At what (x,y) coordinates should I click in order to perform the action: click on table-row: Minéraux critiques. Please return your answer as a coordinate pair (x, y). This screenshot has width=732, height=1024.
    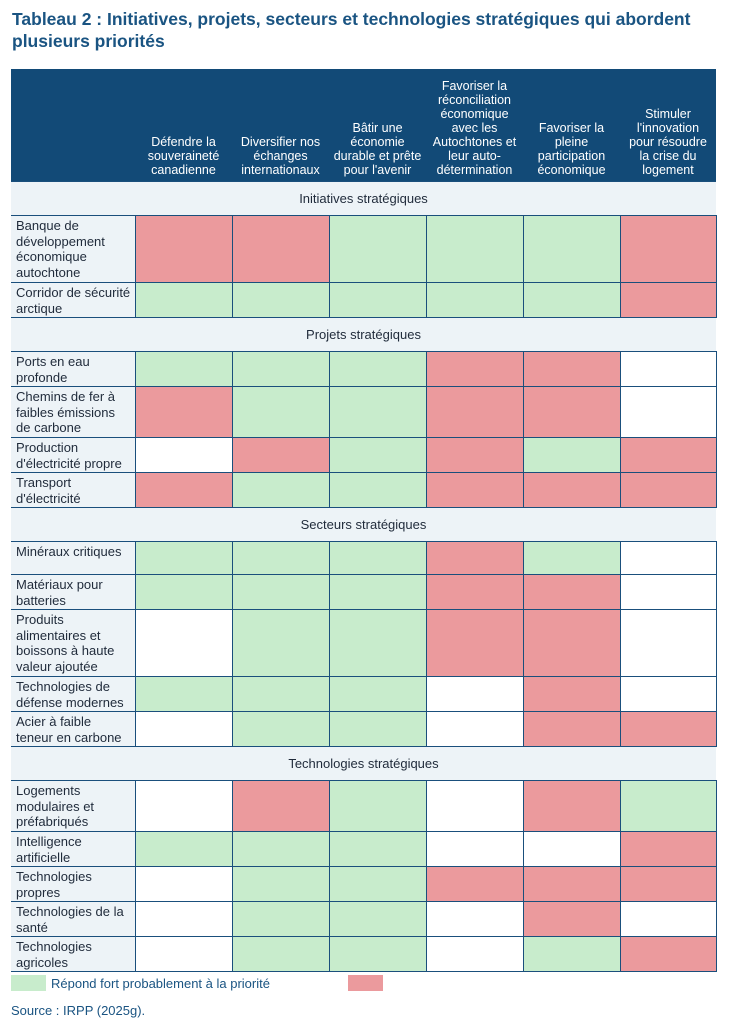
    Looking at the image, I should click on (364, 558).